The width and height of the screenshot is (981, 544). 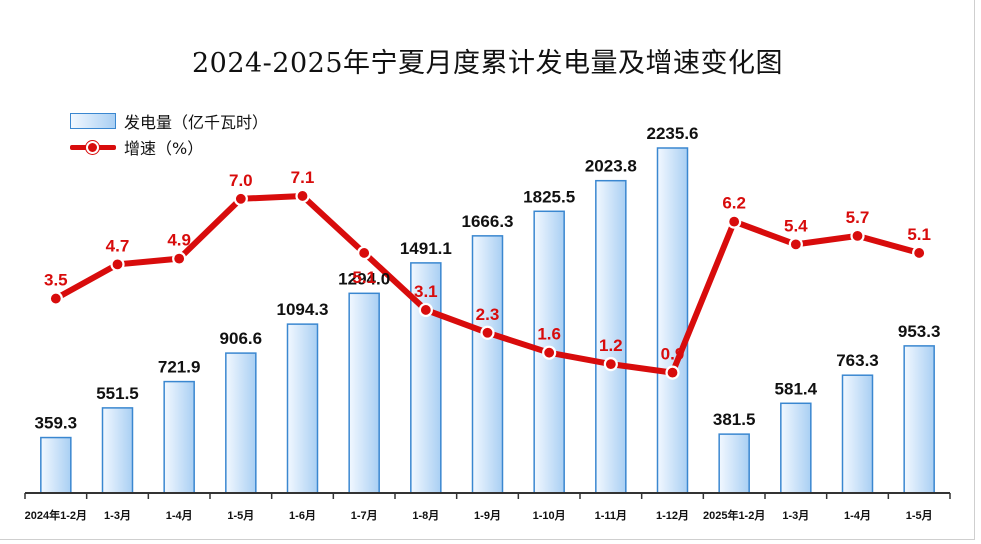 I want to click on growth-value-label-9: 1.6, so click(x=549, y=334).